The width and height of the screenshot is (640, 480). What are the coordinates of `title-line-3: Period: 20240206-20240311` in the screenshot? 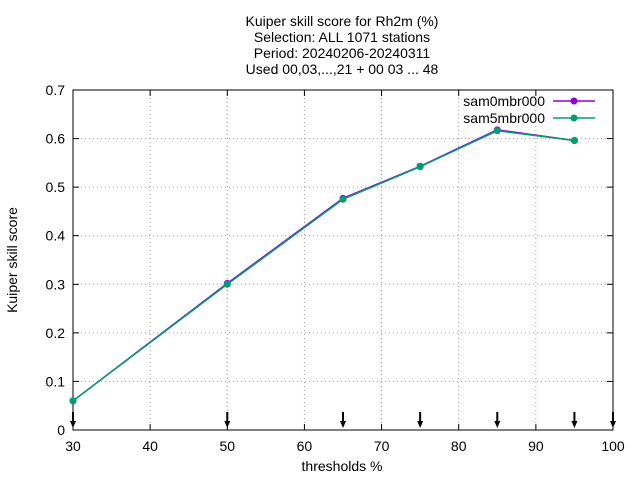 It's located at (342, 53).